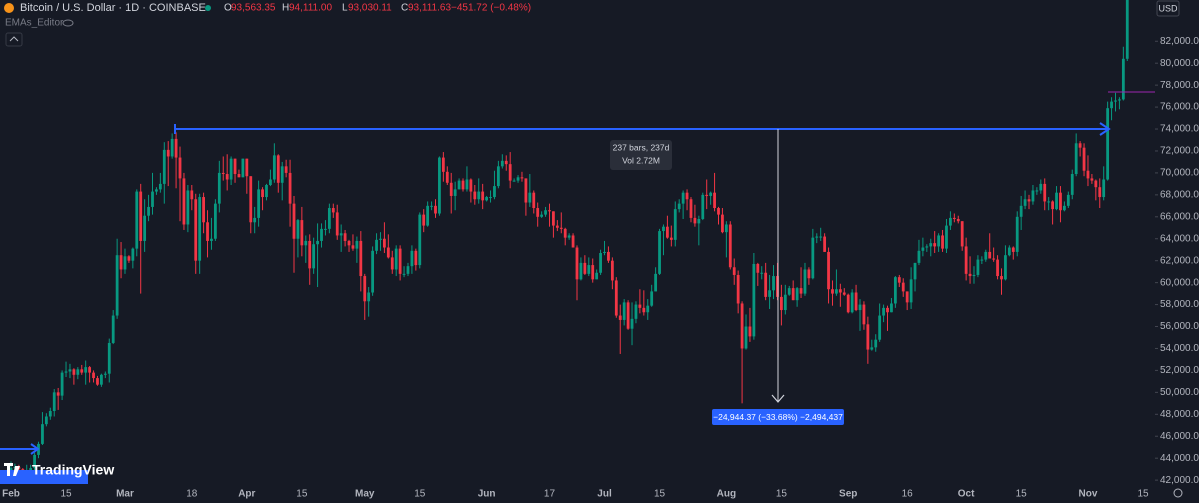 The image size is (1199, 503). What do you see at coordinates (1179, 151) in the screenshot?
I see `y-tick-label: 72,000.00` at bounding box center [1179, 151].